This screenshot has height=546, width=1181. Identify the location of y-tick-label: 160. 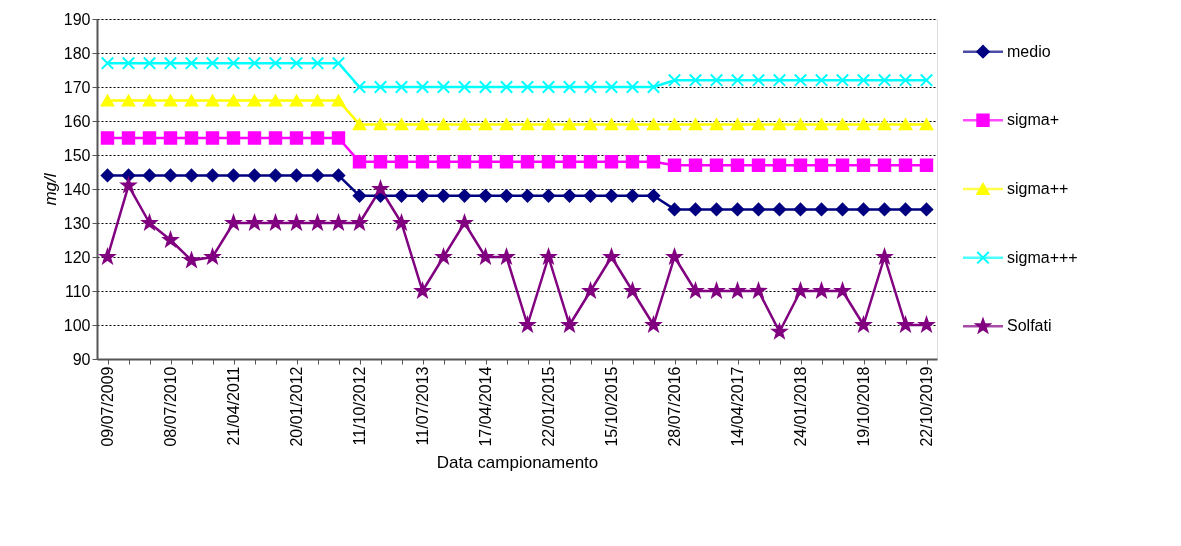
(77, 121).